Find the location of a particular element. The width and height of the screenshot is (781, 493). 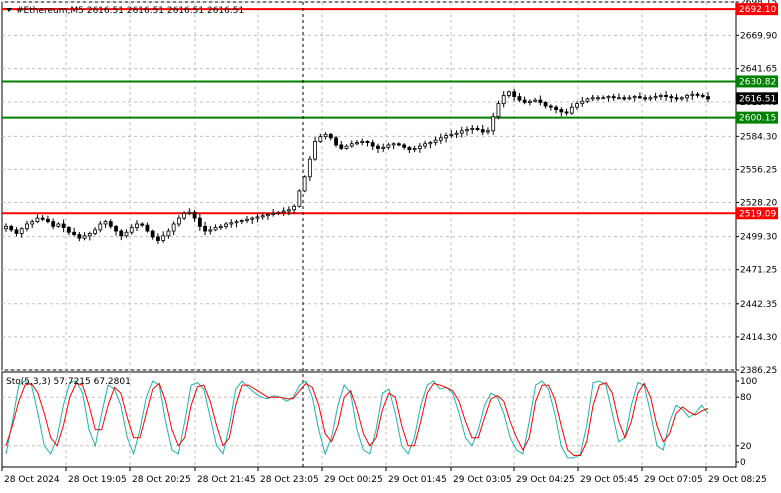

y-tick-label: 2386.25 is located at coordinates (758, 371).